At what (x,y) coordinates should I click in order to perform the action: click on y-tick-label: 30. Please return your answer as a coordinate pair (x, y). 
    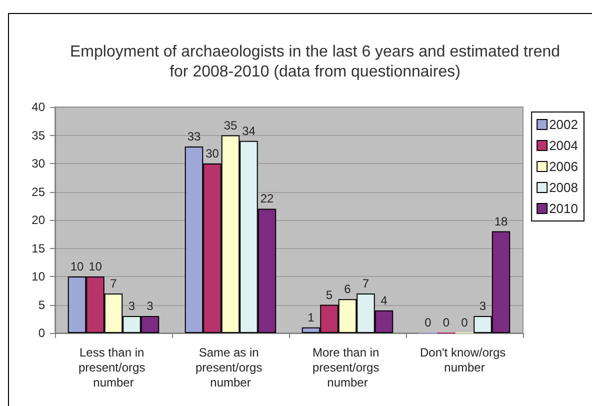
    Looking at the image, I should click on (39, 163).